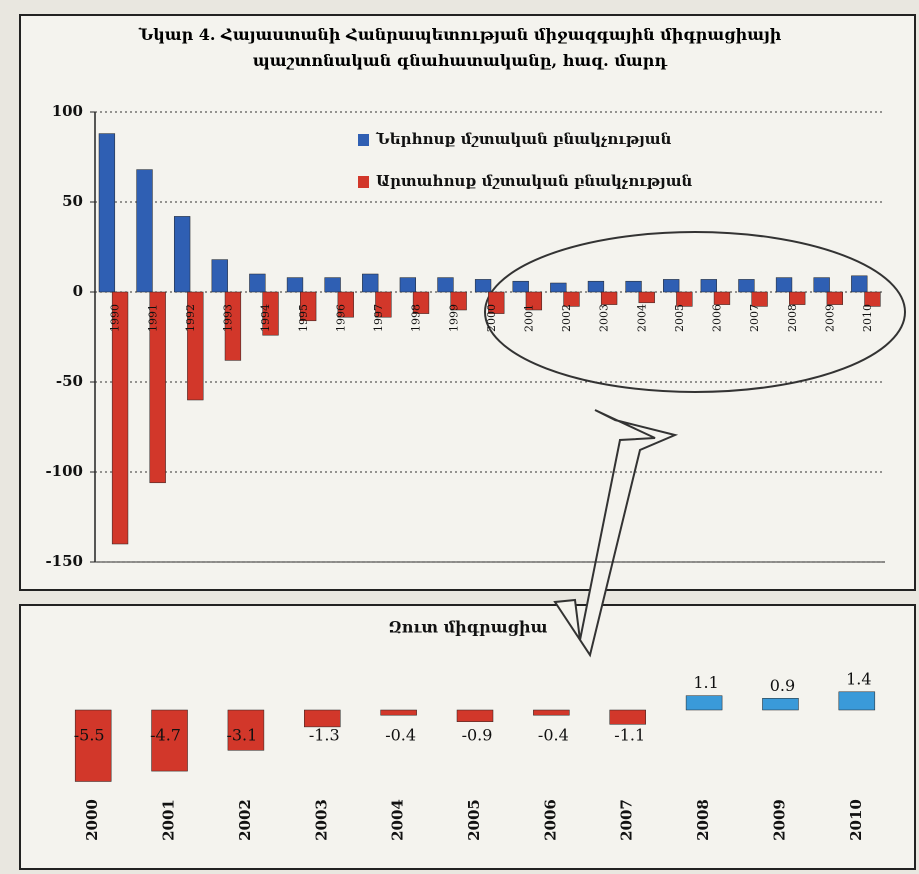 This screenshot has width=919, height=874. I want to click on y-tick-label: -100, so click(64, 471).